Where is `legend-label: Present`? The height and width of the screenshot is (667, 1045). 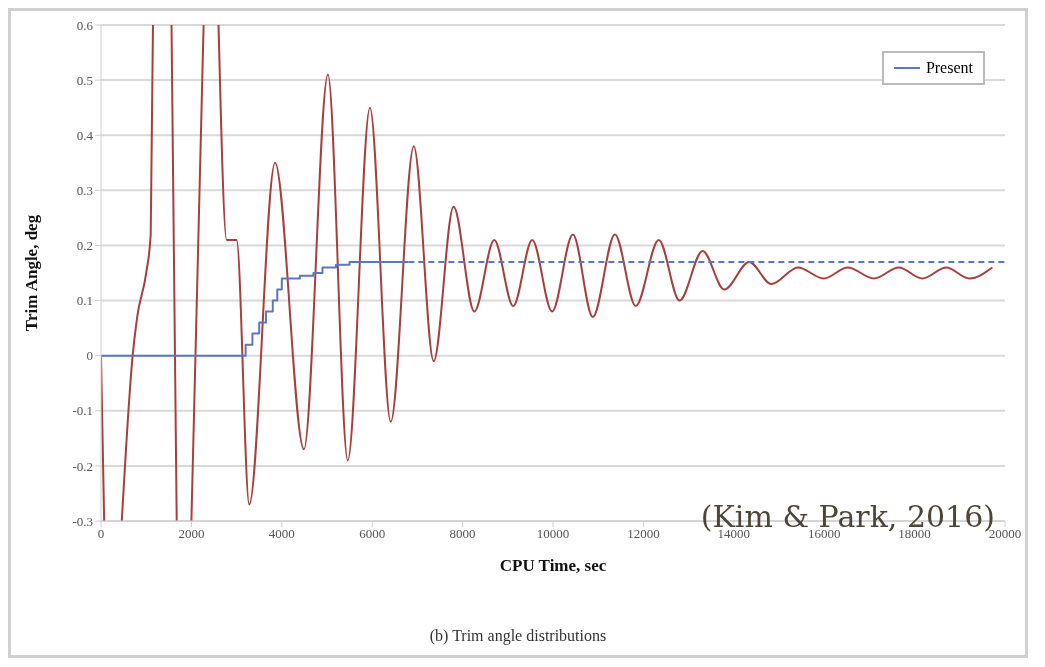
legend-label: Present is located at coordinates (949, 68).